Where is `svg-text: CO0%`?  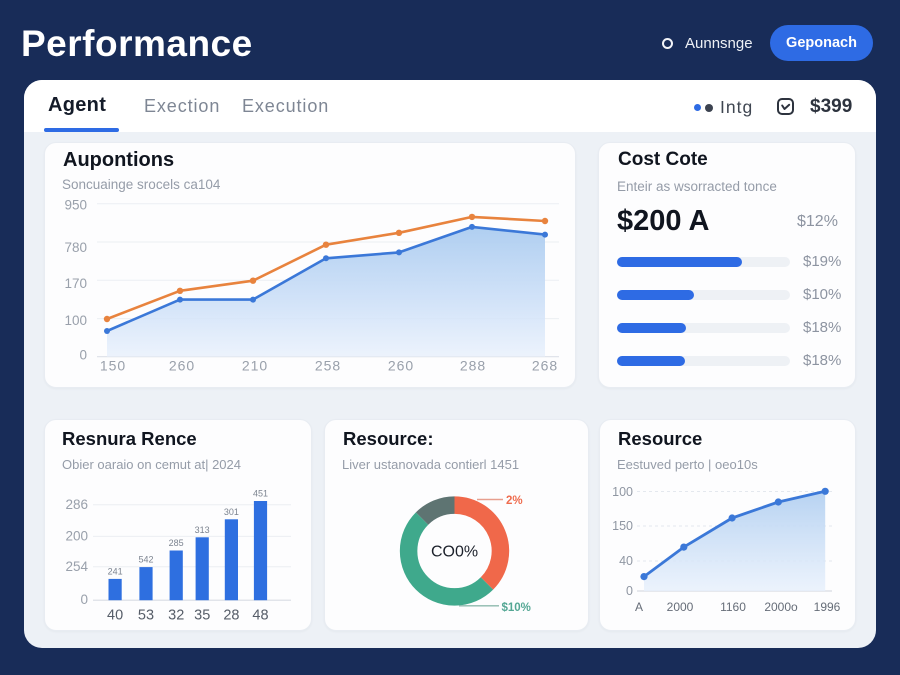
svg-text: CO0% is located at coordinates (454, 552).